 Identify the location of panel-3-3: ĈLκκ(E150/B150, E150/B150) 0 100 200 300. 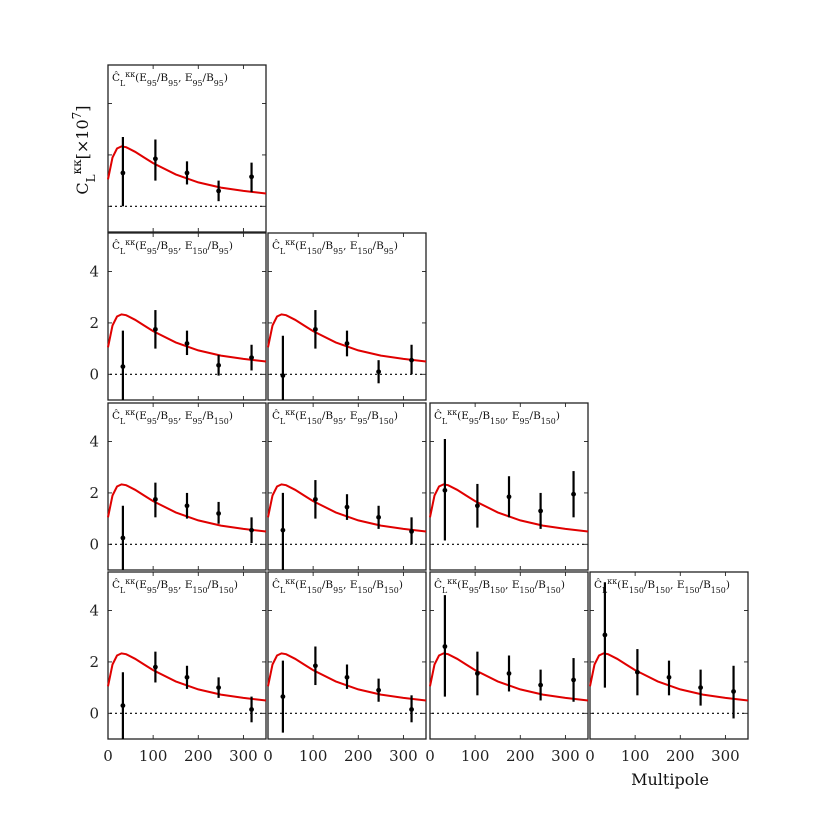
(667, 668).